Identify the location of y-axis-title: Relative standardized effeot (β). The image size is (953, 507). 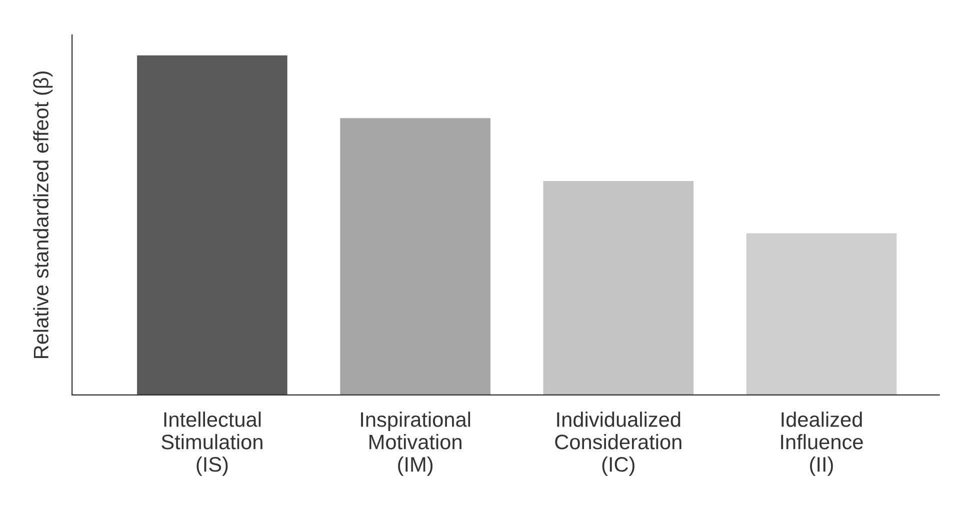
(43, 214).